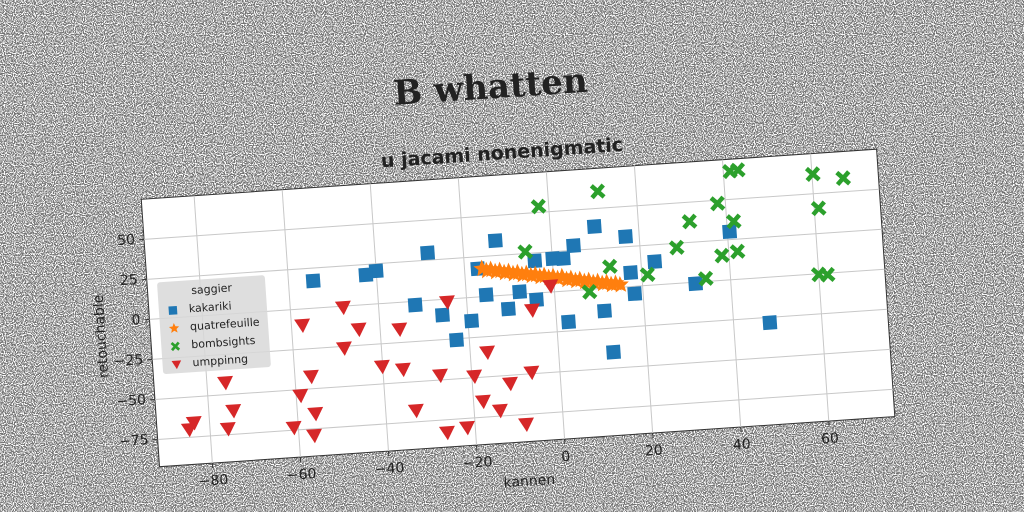 This screenshot has width=1024, height=512. What do you see at coordinates (529, 481) in the screenshot?
I see `x-axis-label: kannen` at bounding box center [529, 481].